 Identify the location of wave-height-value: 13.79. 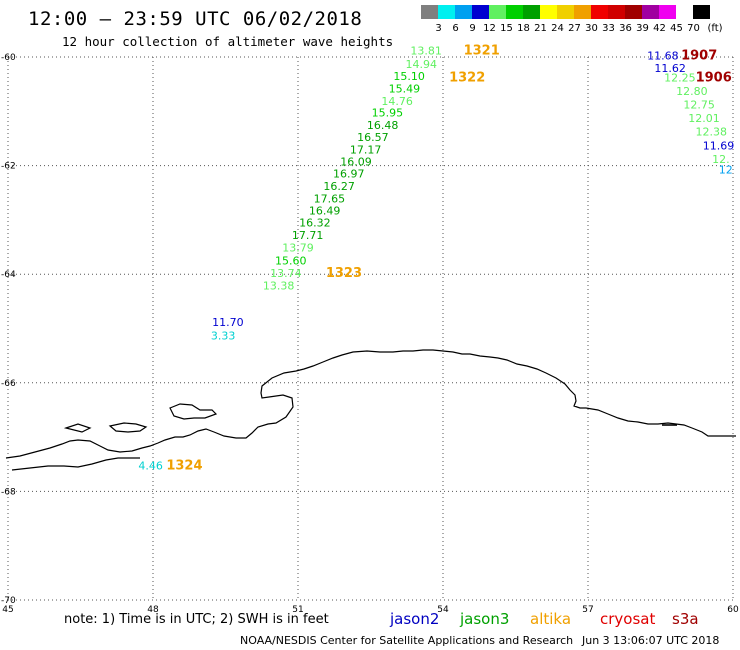
(298, 247).